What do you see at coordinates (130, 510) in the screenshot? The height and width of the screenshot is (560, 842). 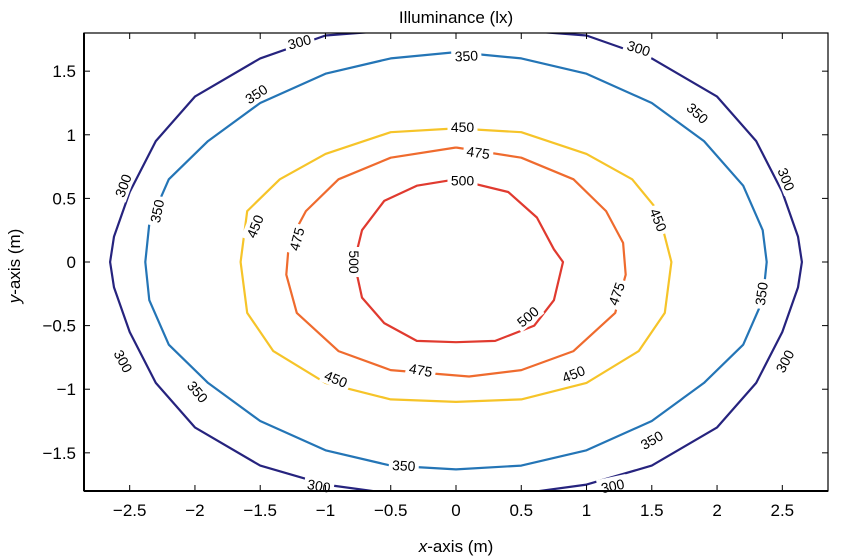 I see `x-tick-label: −2.5` at bounding box center [130, 510].